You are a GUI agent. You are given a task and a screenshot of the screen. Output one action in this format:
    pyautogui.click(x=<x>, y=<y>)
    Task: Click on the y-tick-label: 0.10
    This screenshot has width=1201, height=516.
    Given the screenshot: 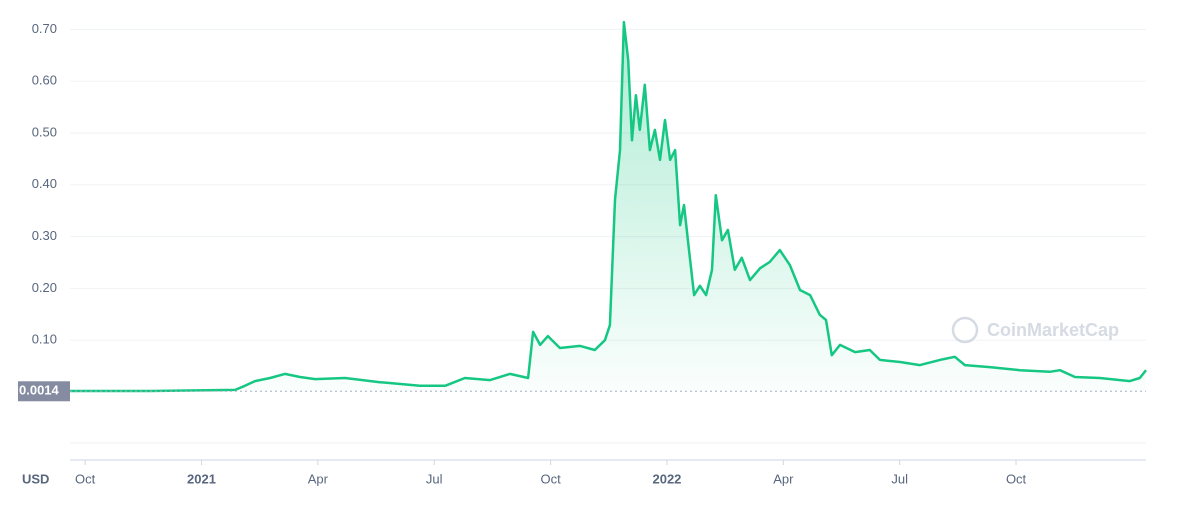 What is the action you would take?
    pyautogui.click(x=44, y=339)
    